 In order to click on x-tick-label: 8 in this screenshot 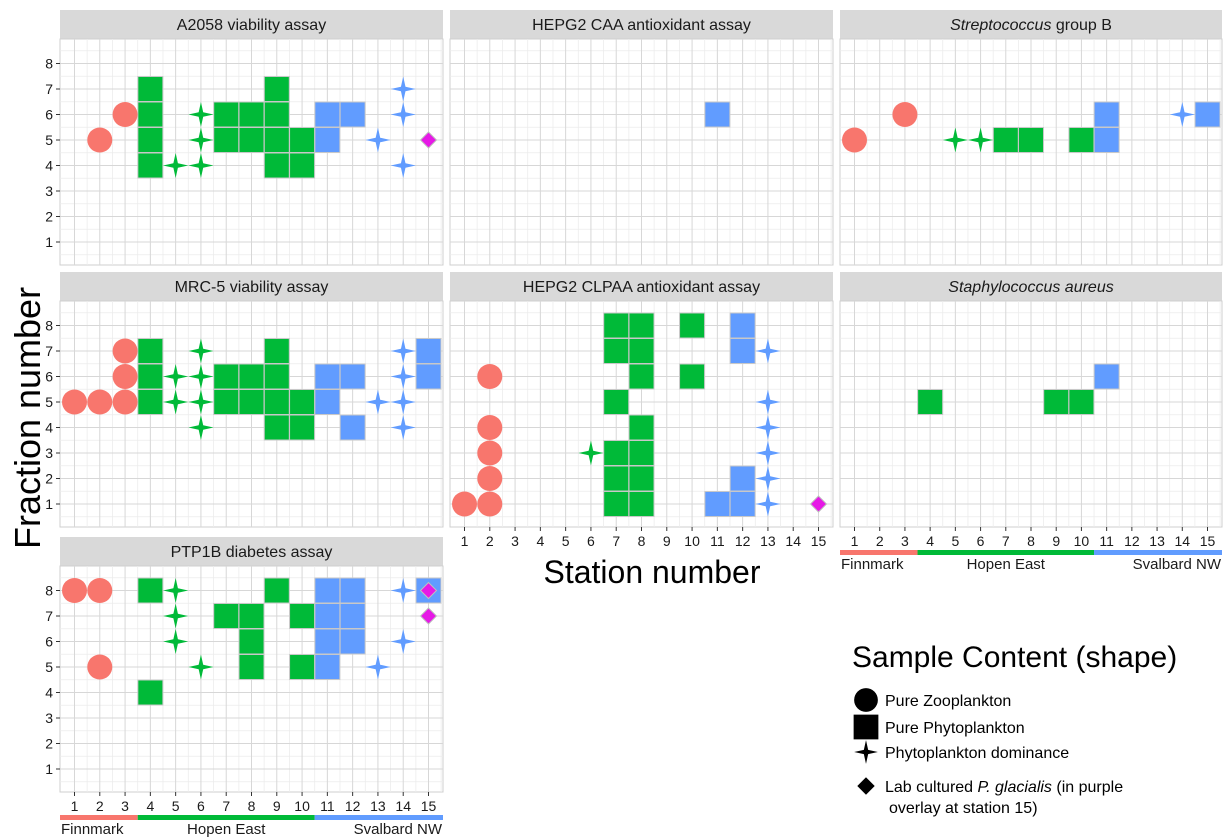, I will do `click(1031, 541)`.